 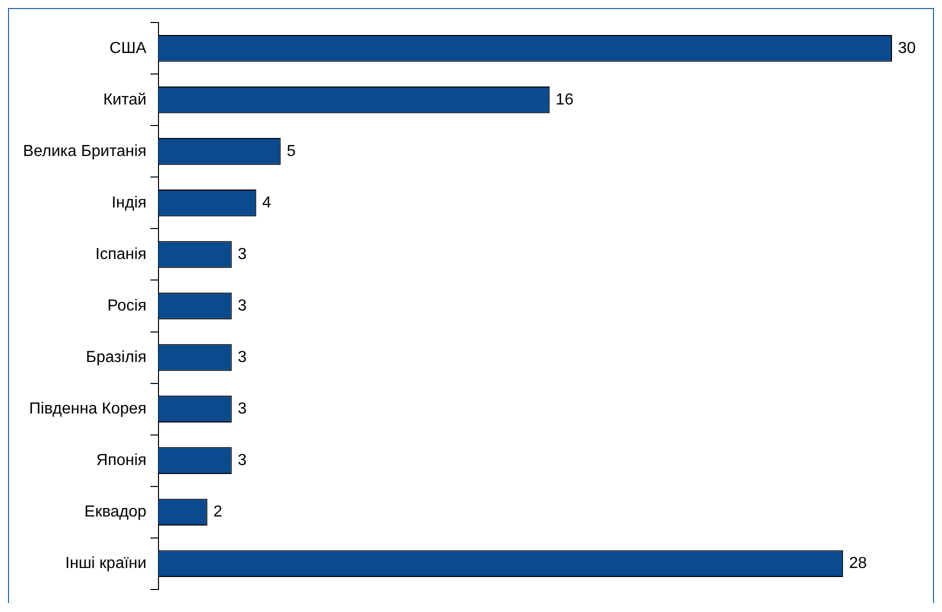 I want to click on y-tick-label: Південна Корея, so click(x=87, y=409).